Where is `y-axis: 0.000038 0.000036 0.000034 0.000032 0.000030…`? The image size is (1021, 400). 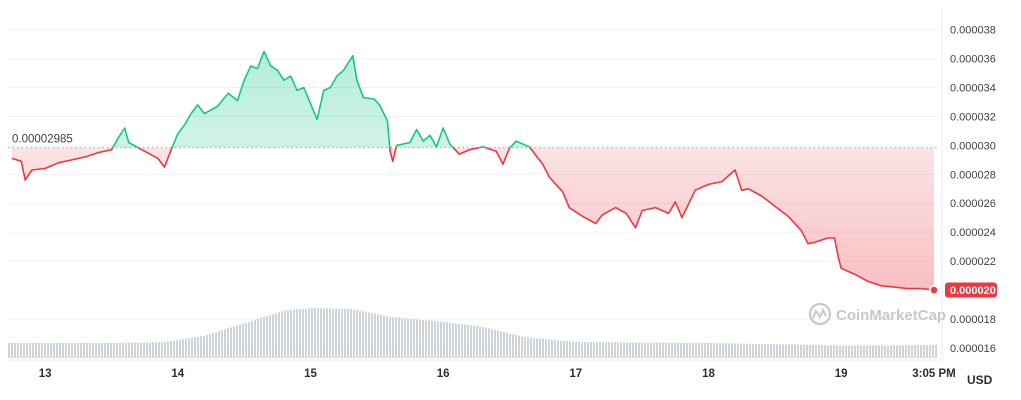
y-axis: 0.000038 0.000036 0.000034 0.000032 0.000030… is located at coordinates (973, 190).